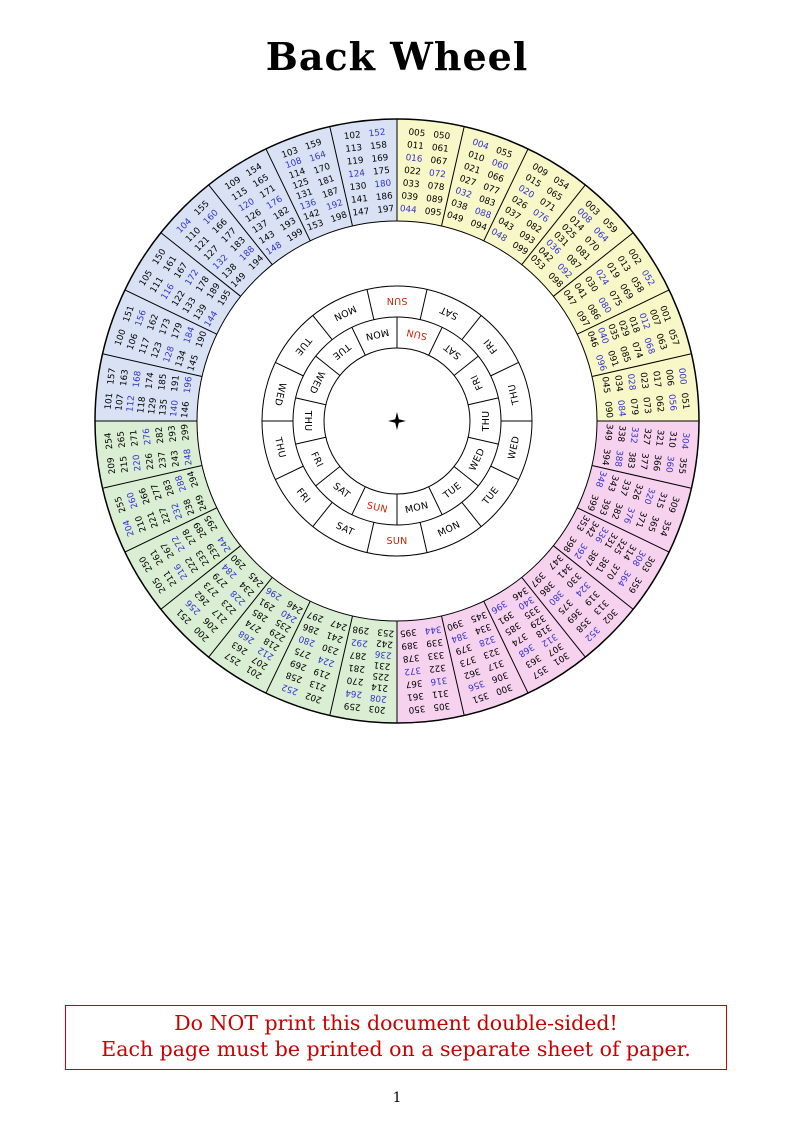 This screenshot has width=794, height=1123. Describe the element at coordinates (397, 1098) in the screenshot. I see `page-number: 1` at that location.